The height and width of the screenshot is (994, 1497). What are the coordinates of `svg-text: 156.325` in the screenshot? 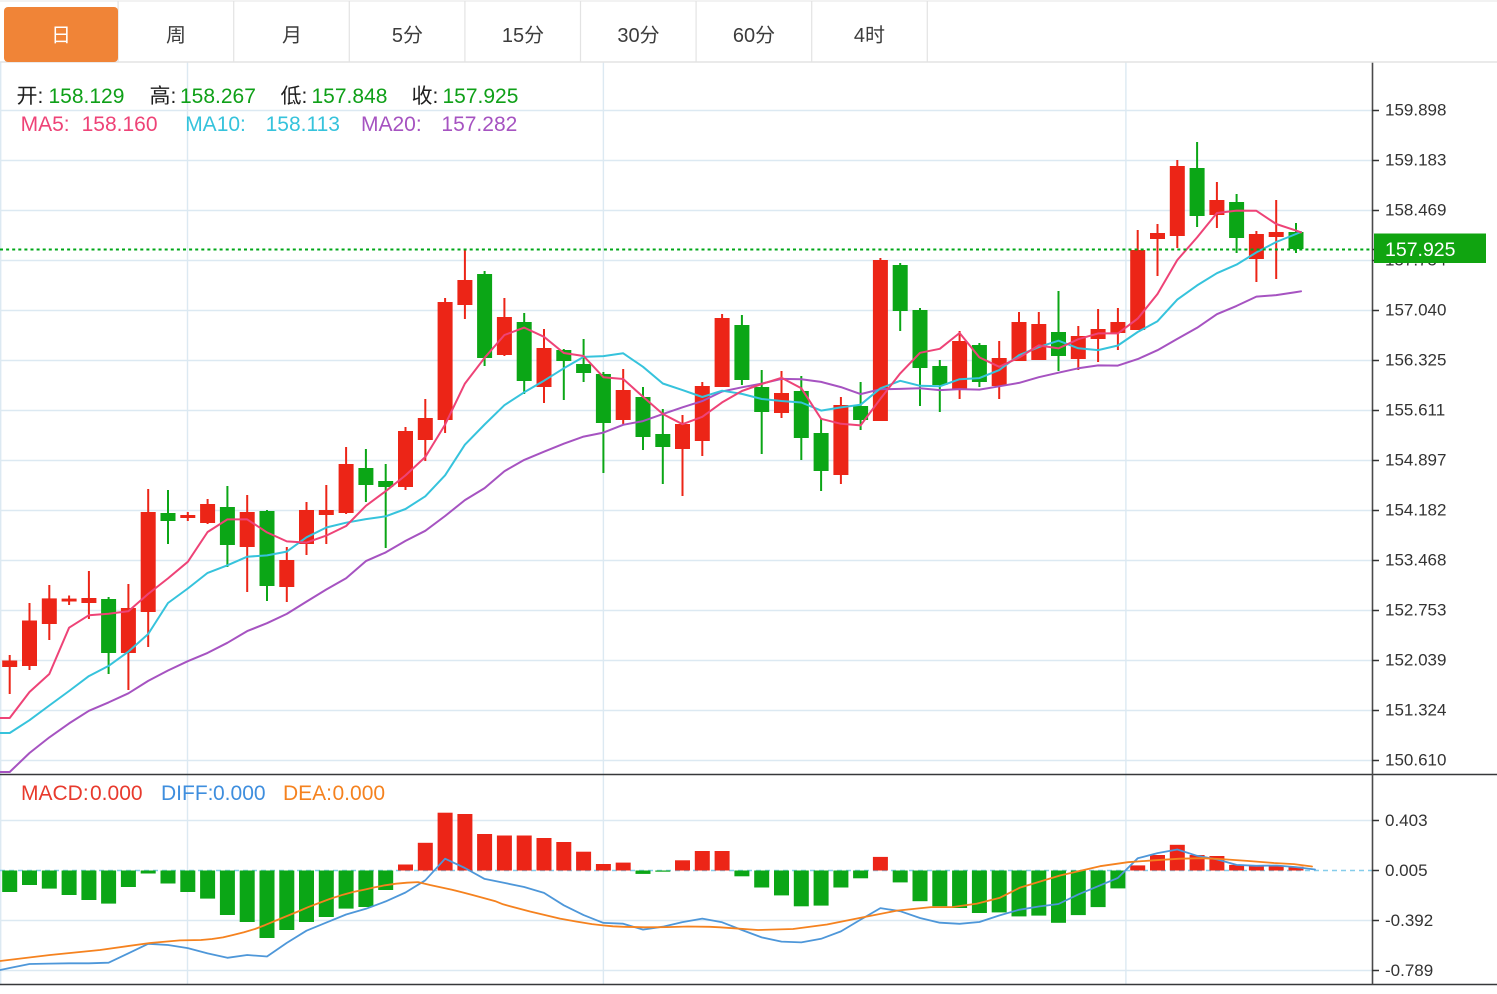 It's located at (1415, 360).